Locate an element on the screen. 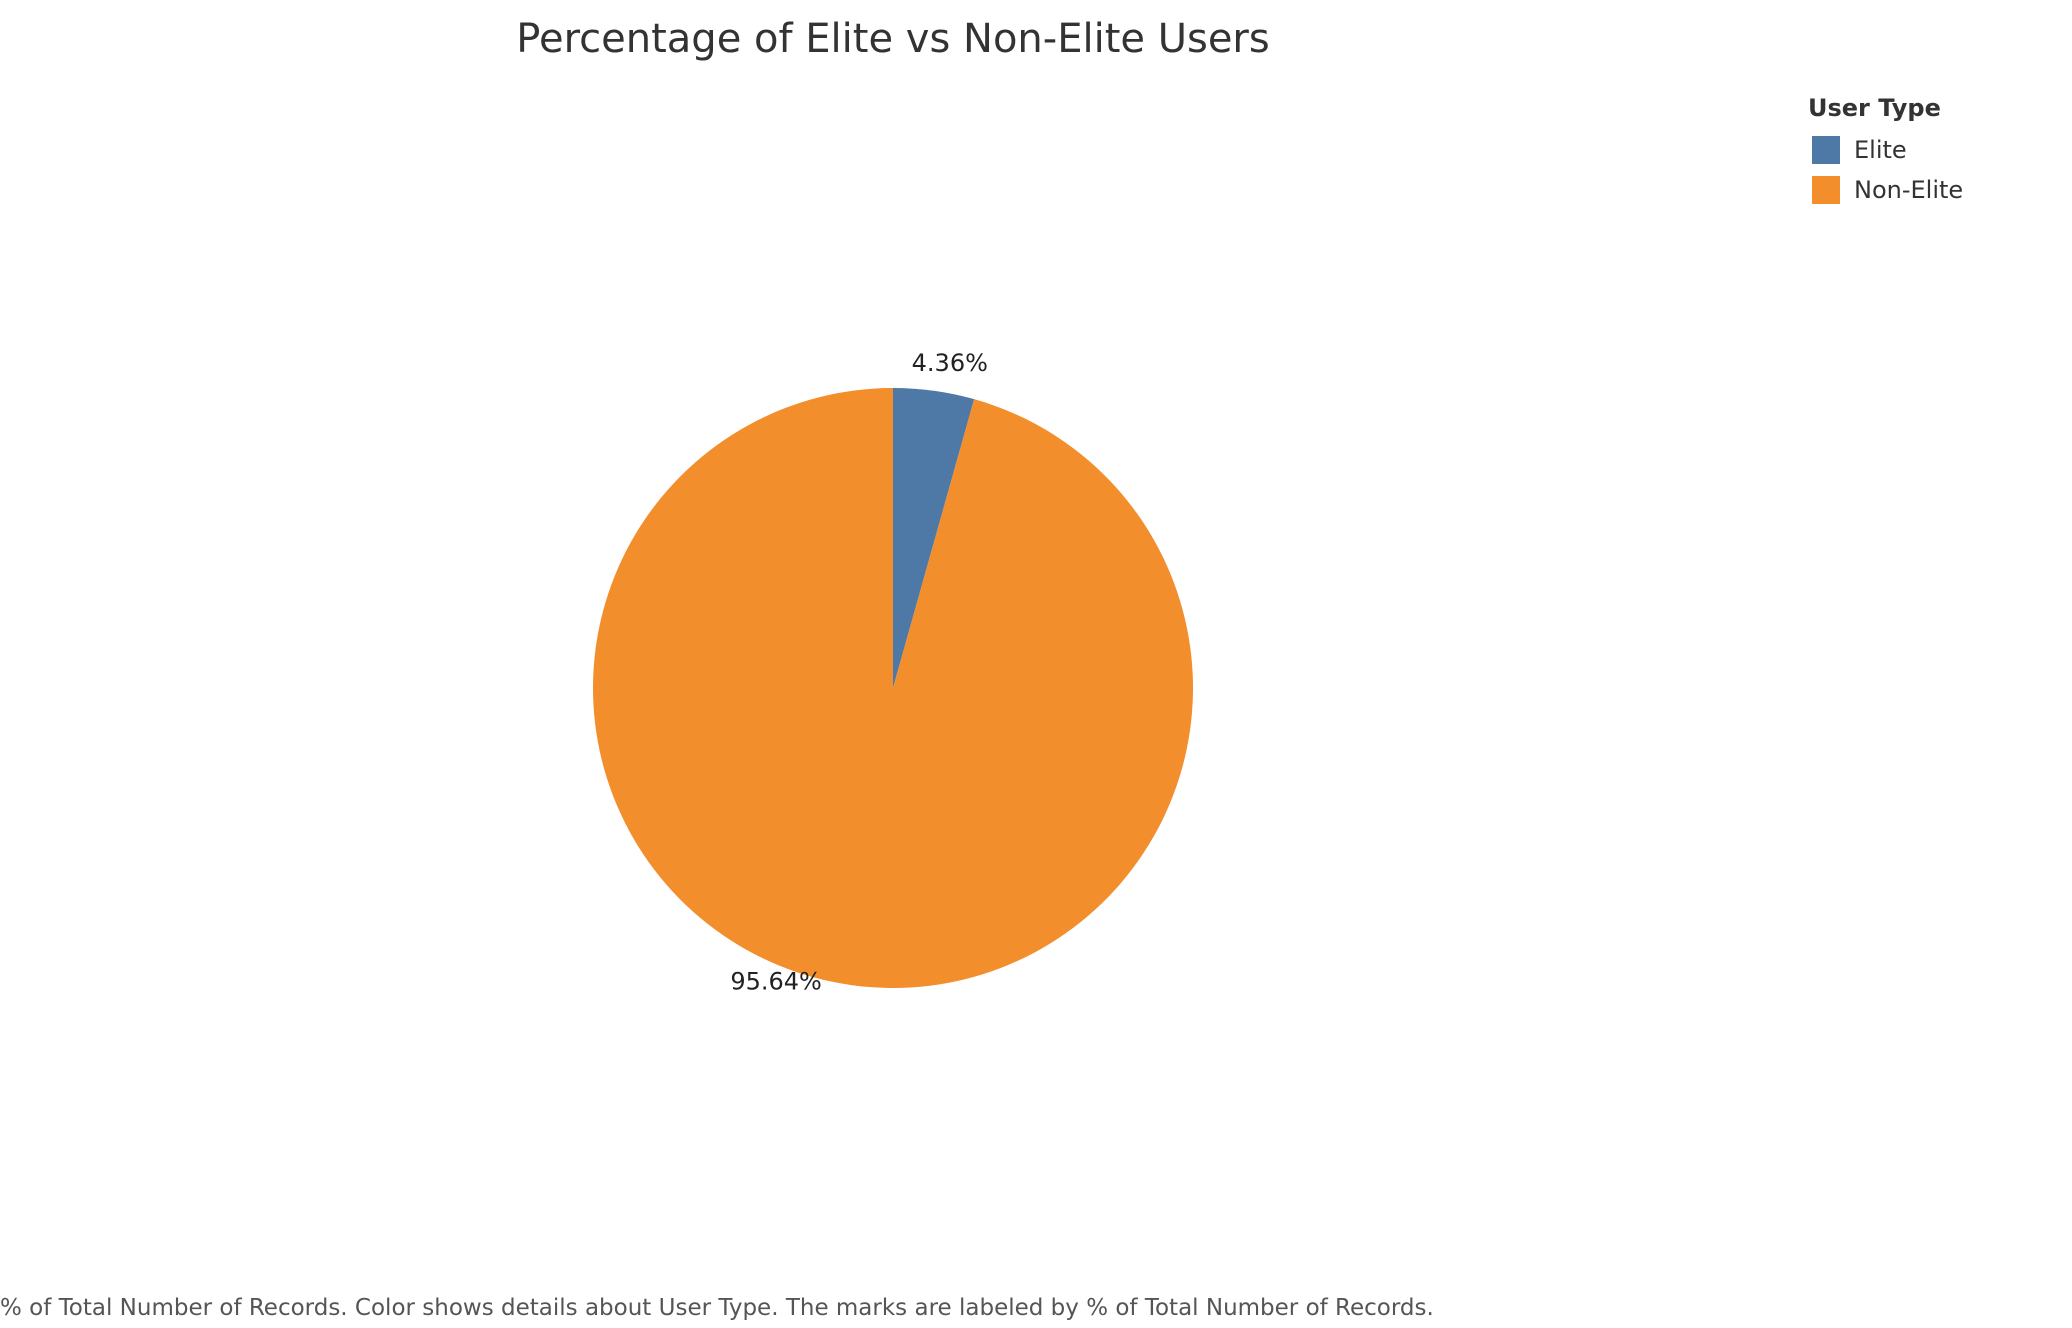 The image size is (2072, 1328). legend-item-elite: Elite is located at coordinates (1885, 150).